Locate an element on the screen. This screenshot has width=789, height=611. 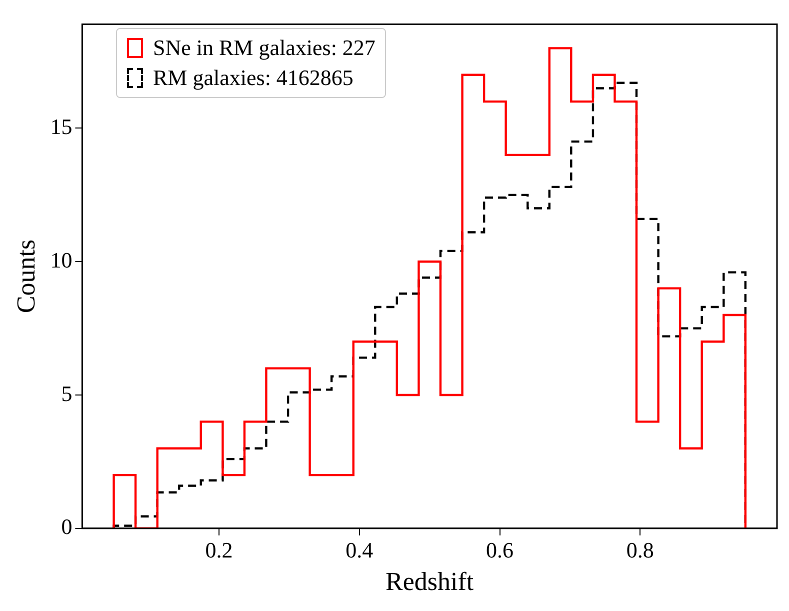
legend-label: RM galaxies: 4162865 is located at coordinates (253, 78).